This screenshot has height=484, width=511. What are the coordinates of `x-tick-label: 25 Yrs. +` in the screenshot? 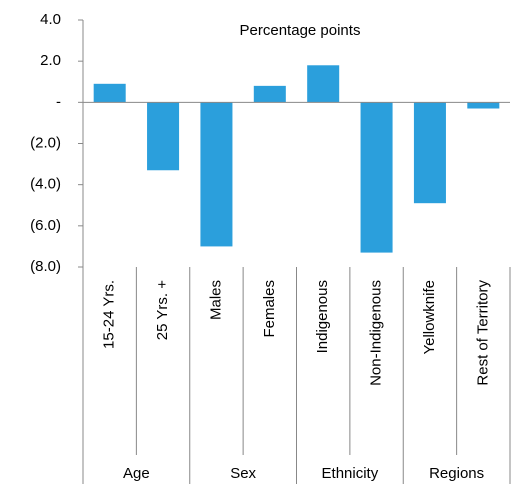 It's located at (162, 310).